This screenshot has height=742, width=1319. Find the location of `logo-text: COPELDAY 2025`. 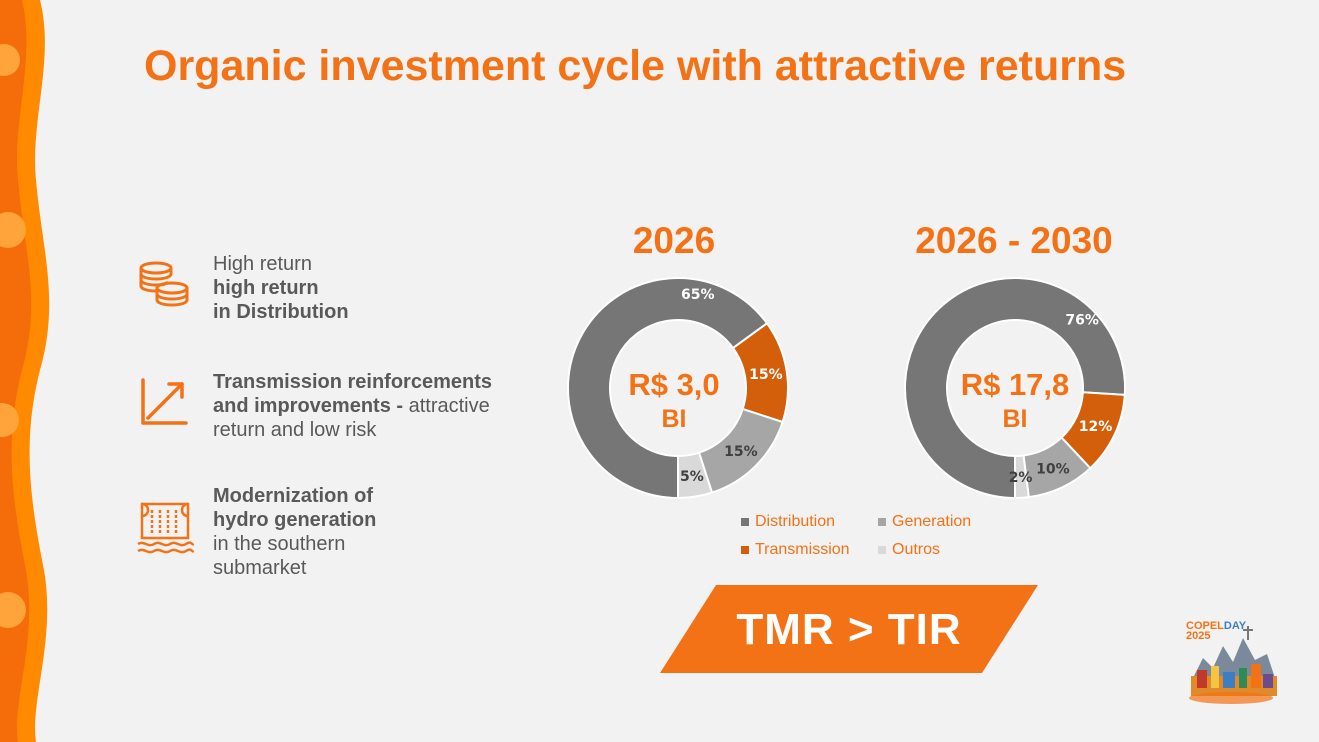

logo-text: COPELDAY 2025 is located at coordinates (1216, 631).